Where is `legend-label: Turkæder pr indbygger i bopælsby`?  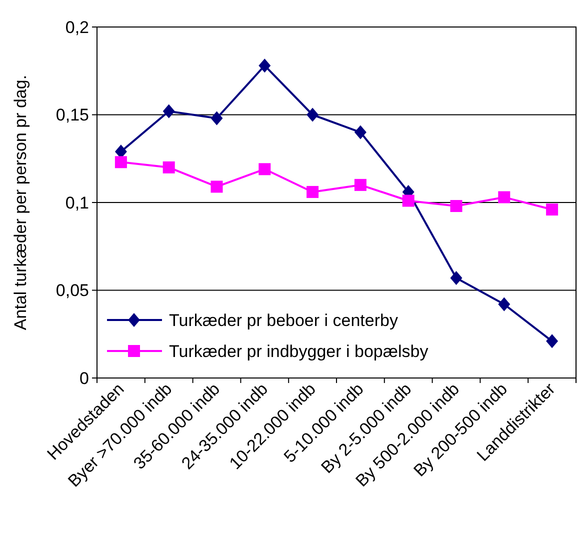 legend-label: Turkæder pr indbygger i bopælsby is located at coordinates (299, 351).